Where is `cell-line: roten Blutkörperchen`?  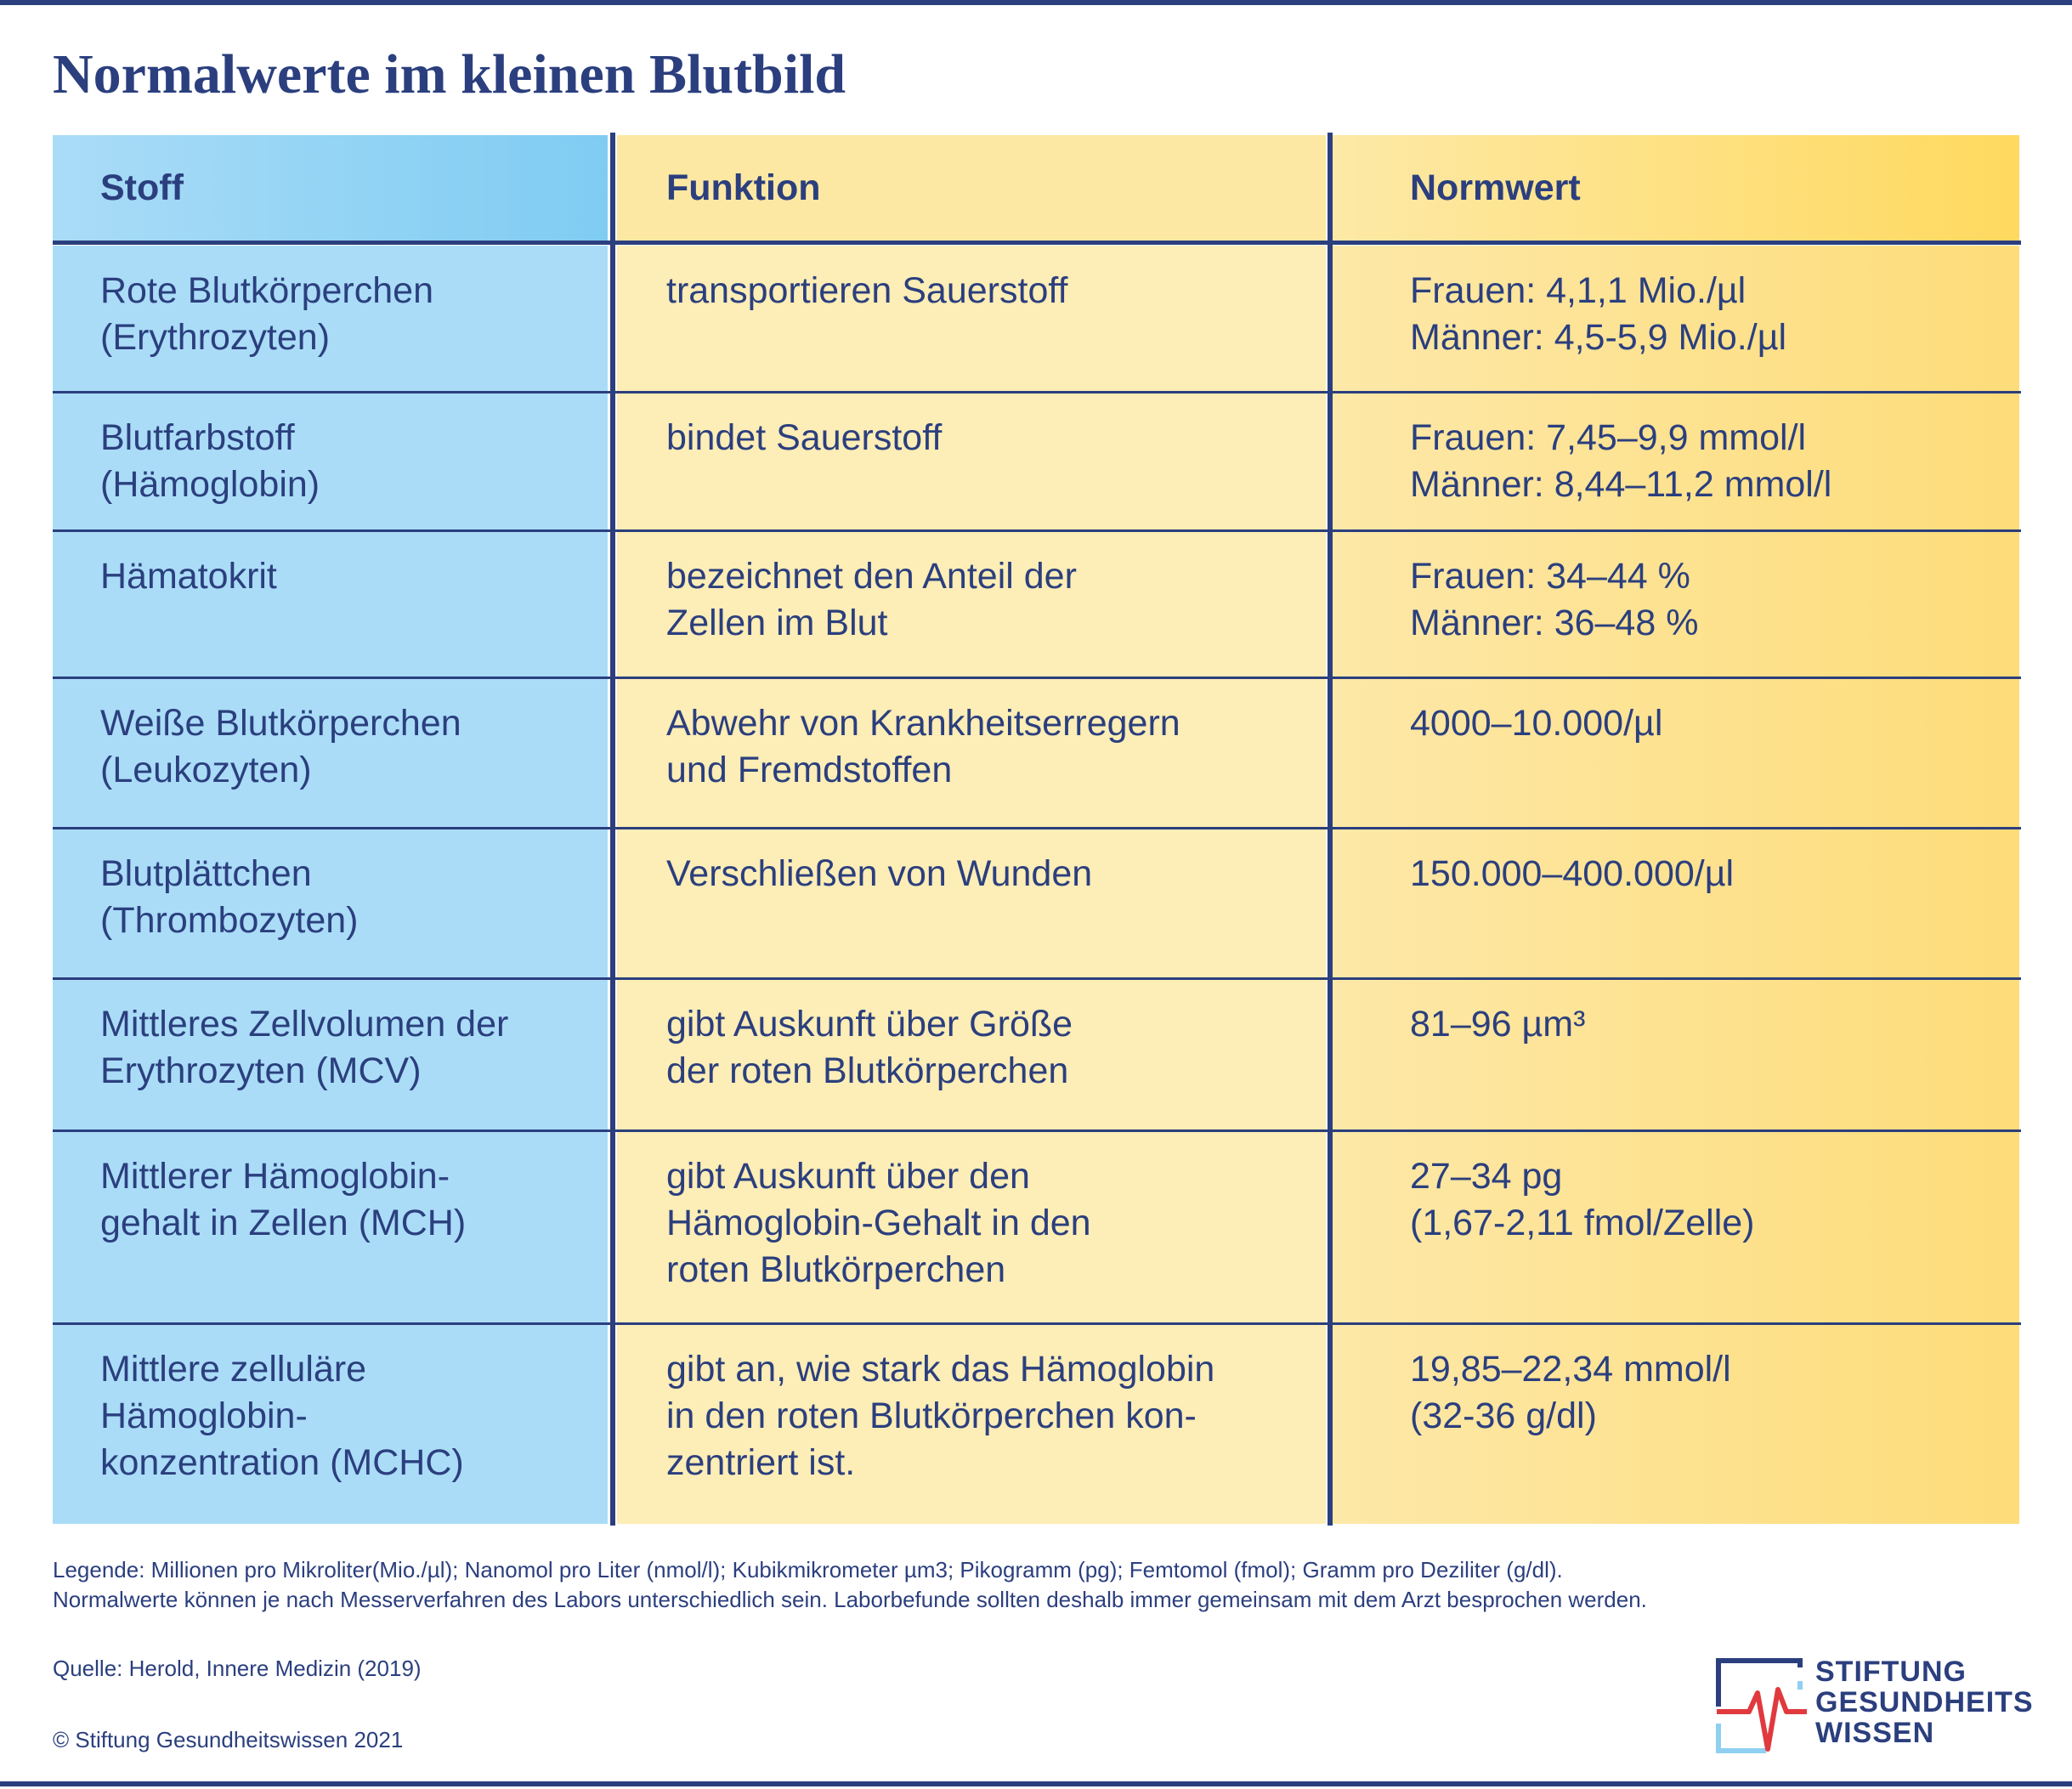
cell-line: roten Blutkörperchen is located at coordinates (836, 1269).